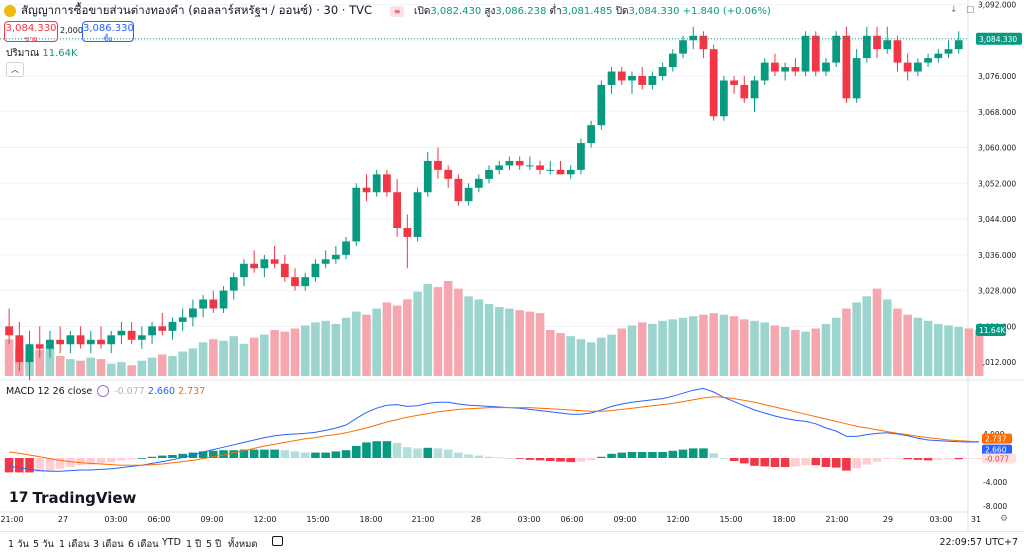  What do you see at coordinates (997, 112) in the screenshot?
I see `price-tick-label: 3,068.000` at bounding box center [997, 112].